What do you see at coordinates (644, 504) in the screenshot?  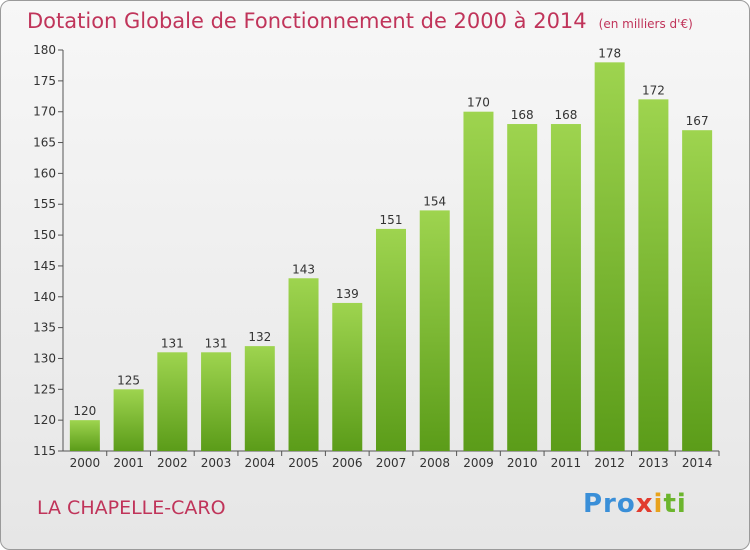 I see `logo-part-2: x` at bounding box center [644, 504].